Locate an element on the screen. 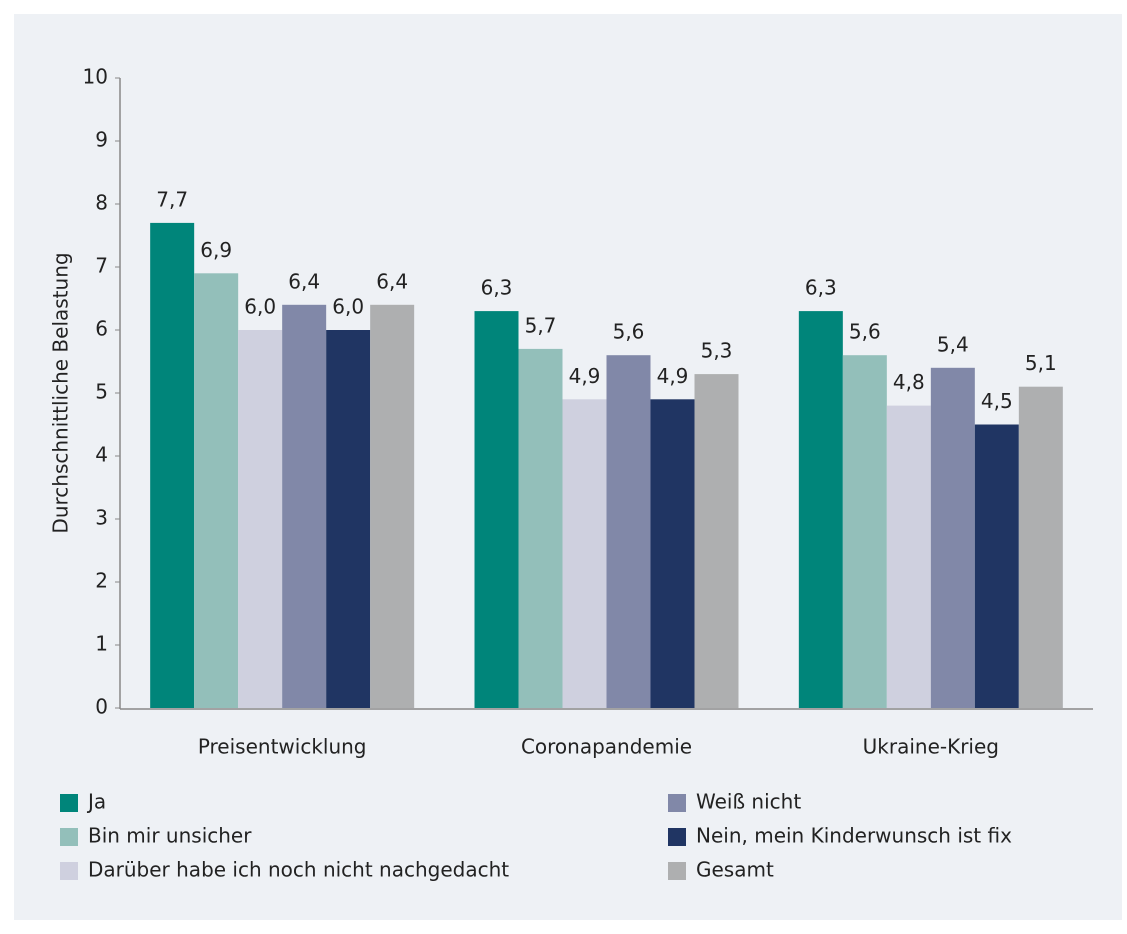 This screenshot has width=1127, height=934. y-tick-label: 3 is located at coordinates (101, 518).